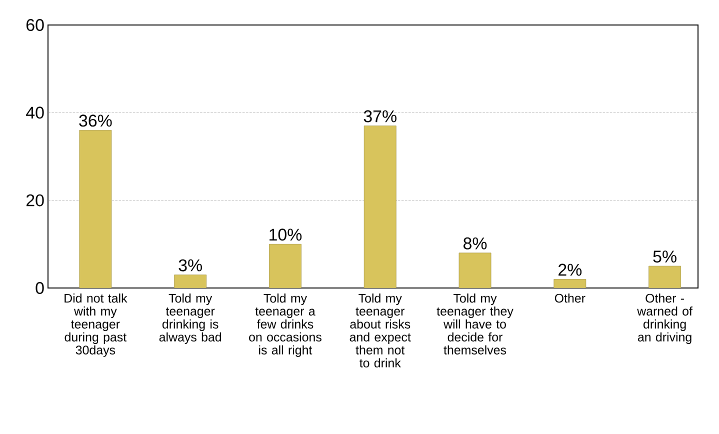  What do you see at coordinates (285, 325) in the screenshot?
I see `x-tick-label: Told my teenager a few drinks on occasions is all right` at bounding box center [285, 325].